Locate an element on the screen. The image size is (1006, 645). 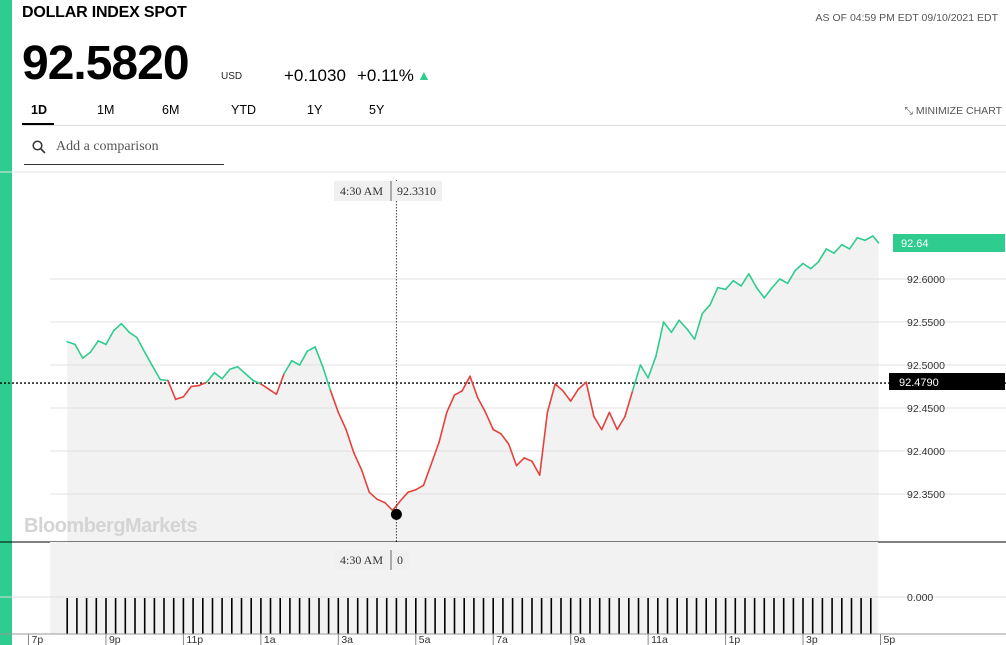
tab-6m: 6M is located at coordinates (171, 110).